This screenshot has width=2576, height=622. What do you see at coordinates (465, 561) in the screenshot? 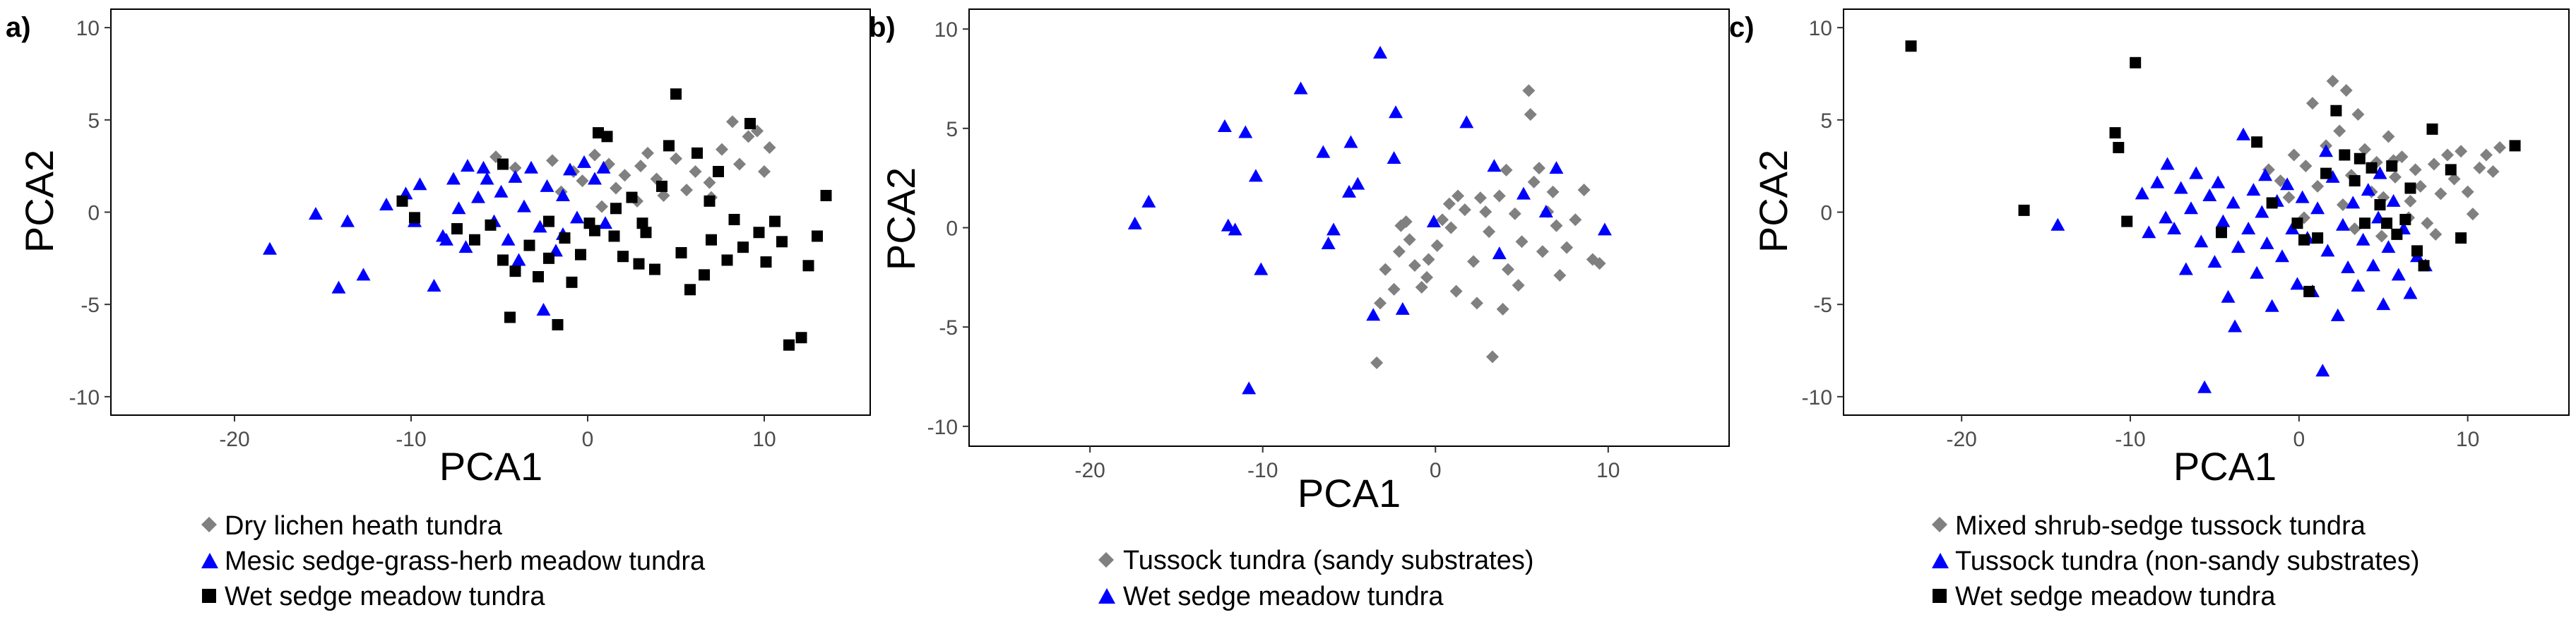
I see `legend-entry: Mesic sedge-grass-herb meadow tundra` at bounding box center [465, 561].